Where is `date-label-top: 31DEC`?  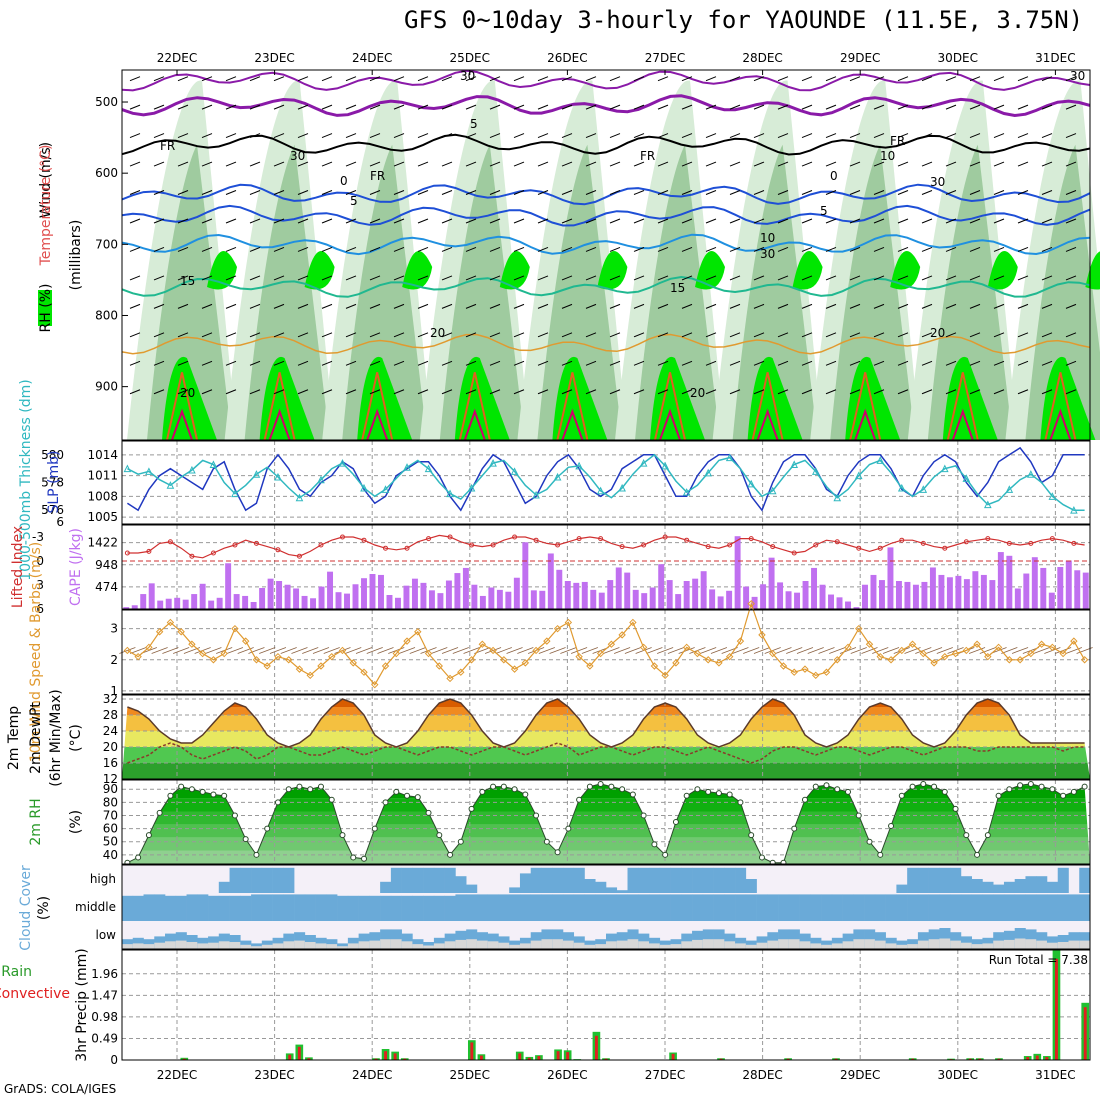
date-label-top: 31DEC is located at coordinates (1055, 58).